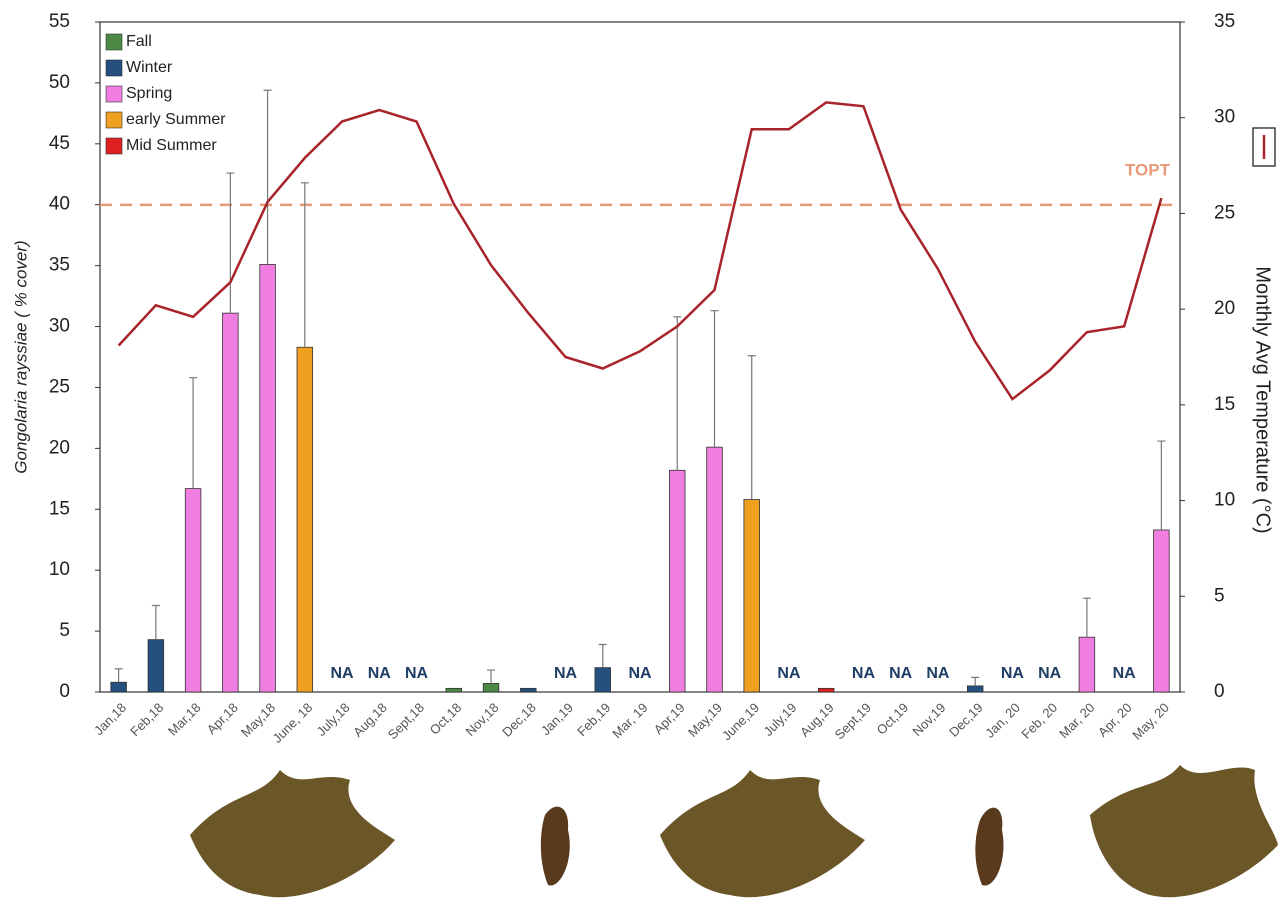 This screenshot has width=1282, height=916. What do you see at coordinates (146, 719) in the screenshot?
I see `x-tick-label: Feb,18` at bounding box center [146, 719].